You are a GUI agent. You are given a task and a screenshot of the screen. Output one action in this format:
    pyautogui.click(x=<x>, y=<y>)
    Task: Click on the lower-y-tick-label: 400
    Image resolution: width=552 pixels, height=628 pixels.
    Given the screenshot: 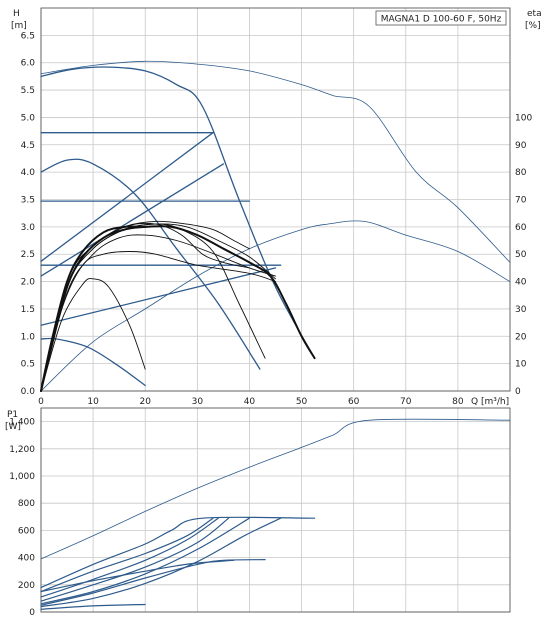 What is the action you would take?
    pyautogui.click(x=26, y=559)
    